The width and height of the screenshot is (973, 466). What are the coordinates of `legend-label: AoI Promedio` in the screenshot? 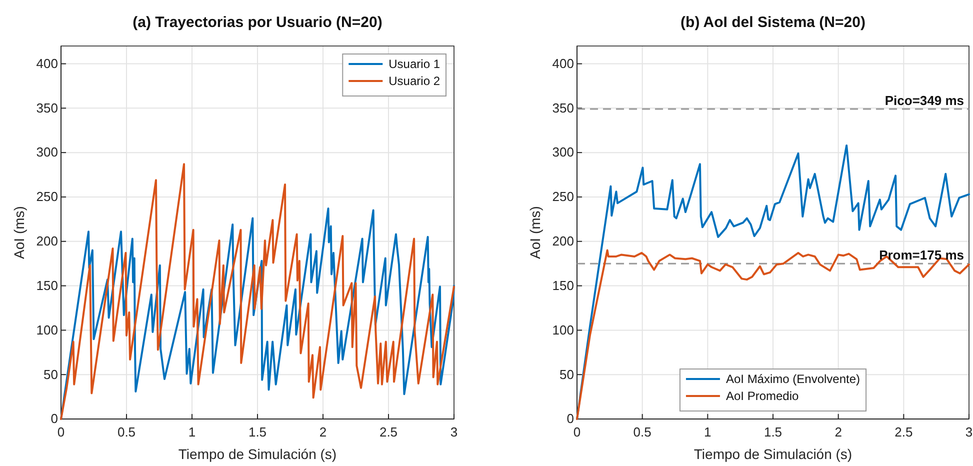 It's located at (762, 396).